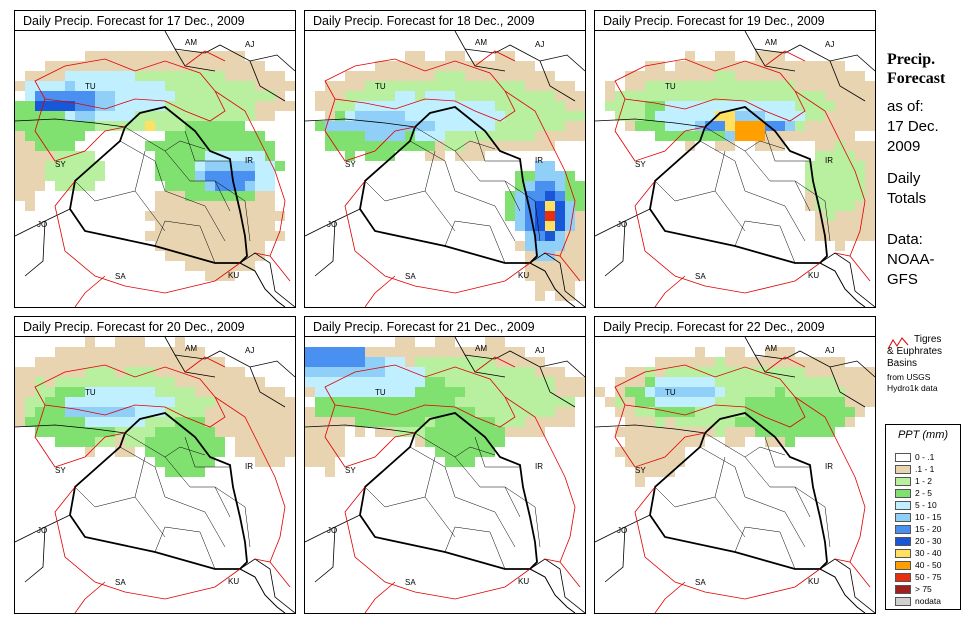 The width and height of the screenshot is (971, 635). I want to click on as-of-block: as of: 17 Dec. 2009, so click(913, 127).